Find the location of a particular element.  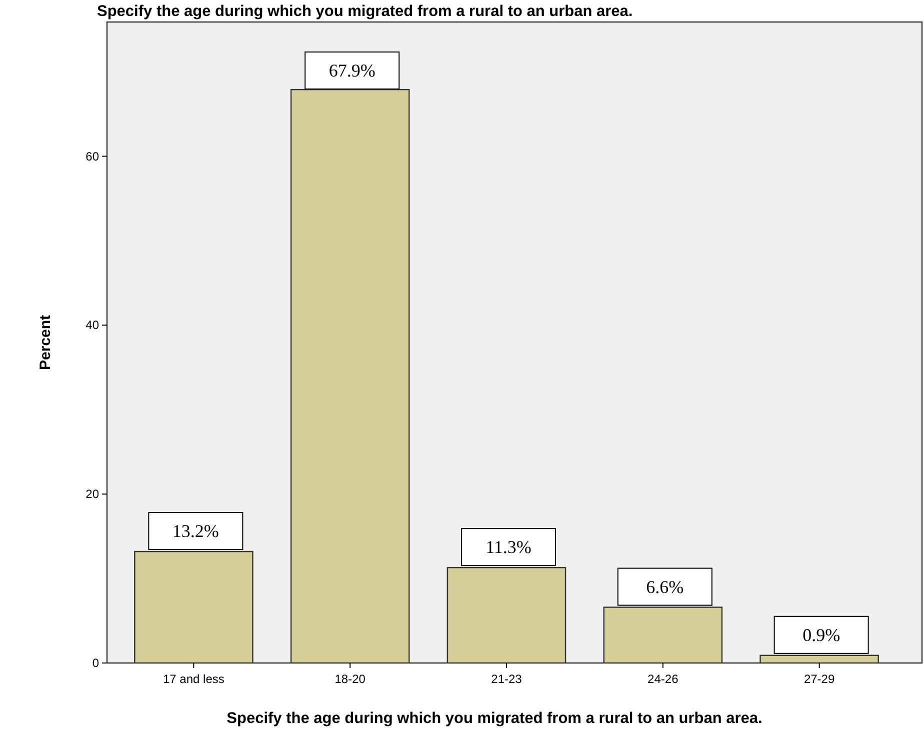

data-label: 0.9% is located at coordinates (821, 634).